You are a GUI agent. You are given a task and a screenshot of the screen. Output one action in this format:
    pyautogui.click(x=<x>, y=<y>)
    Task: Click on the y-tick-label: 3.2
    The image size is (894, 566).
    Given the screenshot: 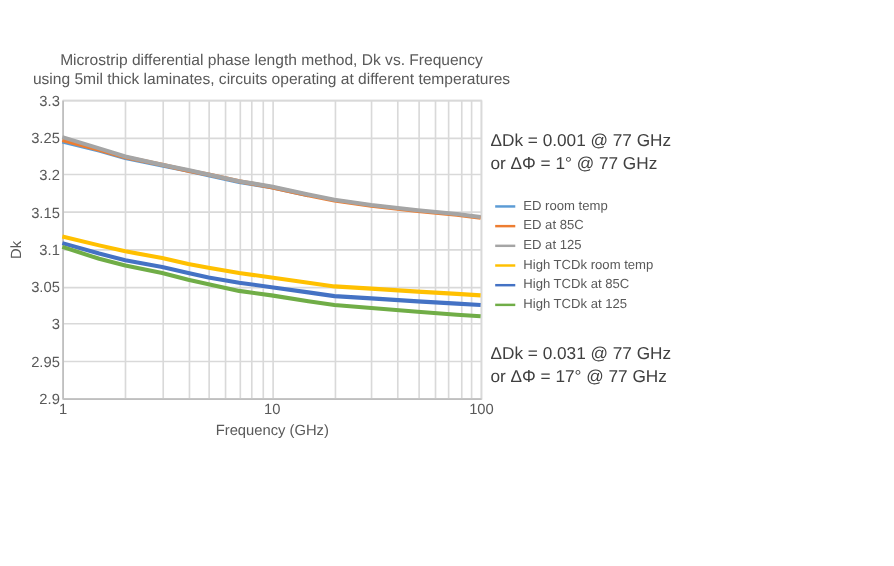 What is the action you would take?
    pyautogui.click(x=49, y=175)
    